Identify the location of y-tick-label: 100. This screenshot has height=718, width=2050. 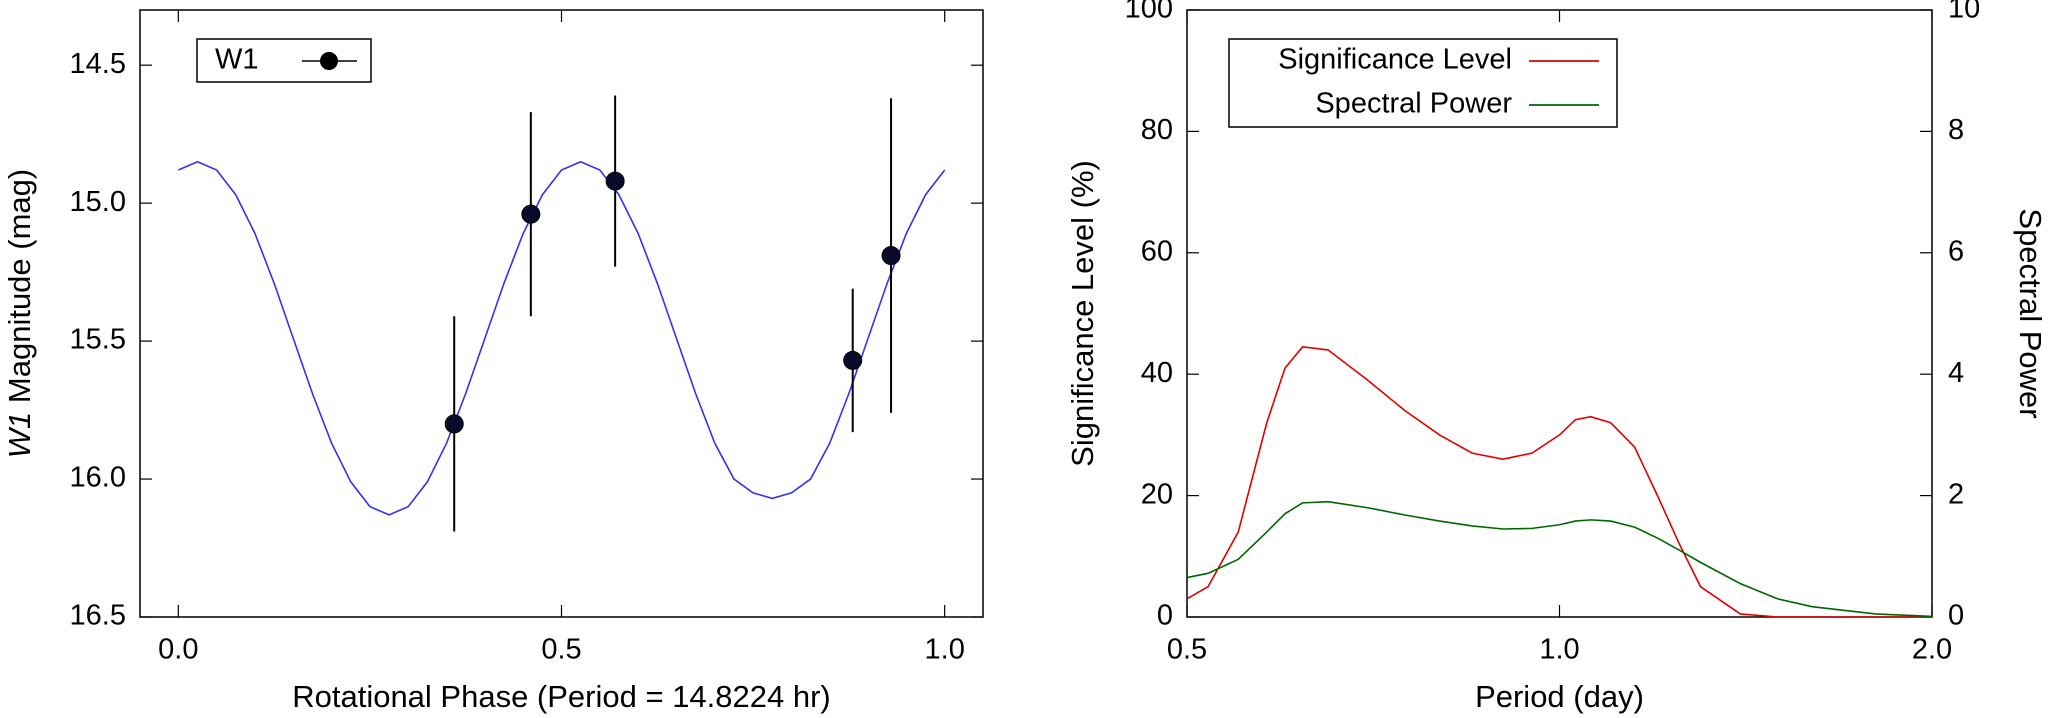
(1149, 12).